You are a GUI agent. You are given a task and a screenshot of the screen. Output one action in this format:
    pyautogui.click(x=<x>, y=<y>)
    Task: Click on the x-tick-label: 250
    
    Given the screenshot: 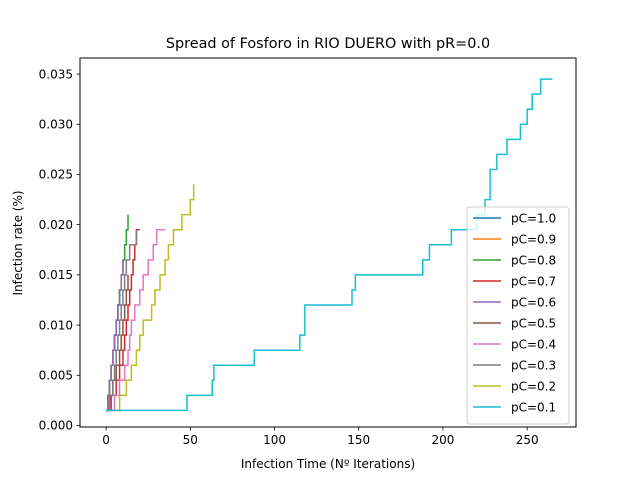 What is the action you would take?
    pyautogui.click(x=527, y=440)
    